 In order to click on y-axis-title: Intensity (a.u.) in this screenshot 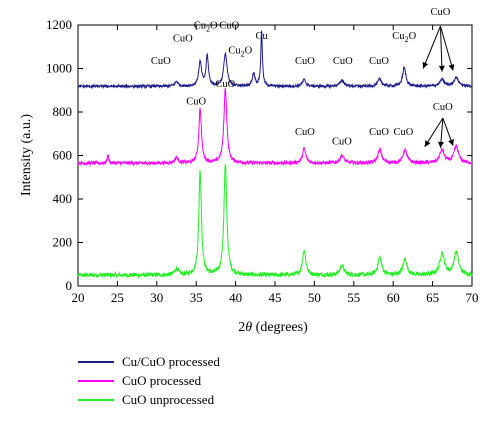, I will do `click(26, 155)`.